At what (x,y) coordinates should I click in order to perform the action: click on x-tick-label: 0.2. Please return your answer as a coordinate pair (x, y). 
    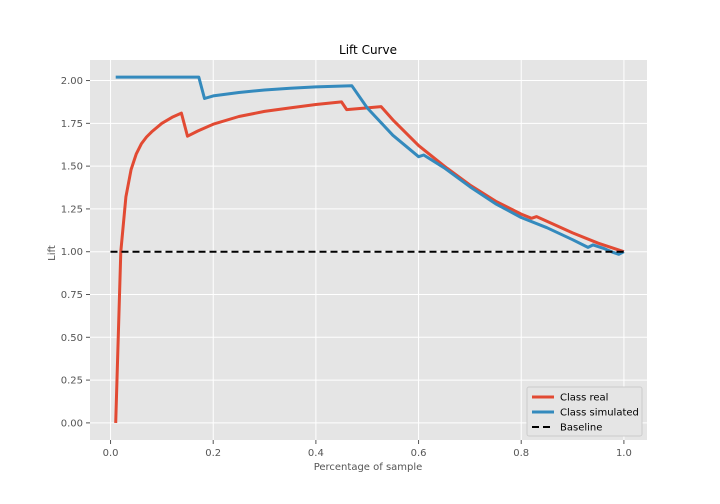
    Looking at the image, I should click on (213, 453).